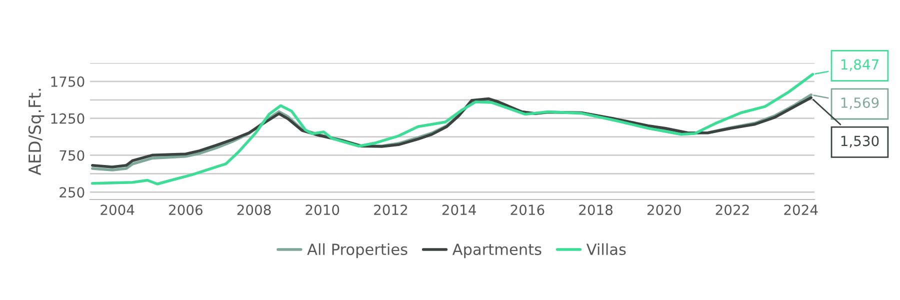  What do you see at coordinates (67, 81) in the screenshot?
I see `y-tick-label: 1750` at bounding box center [67, 81].